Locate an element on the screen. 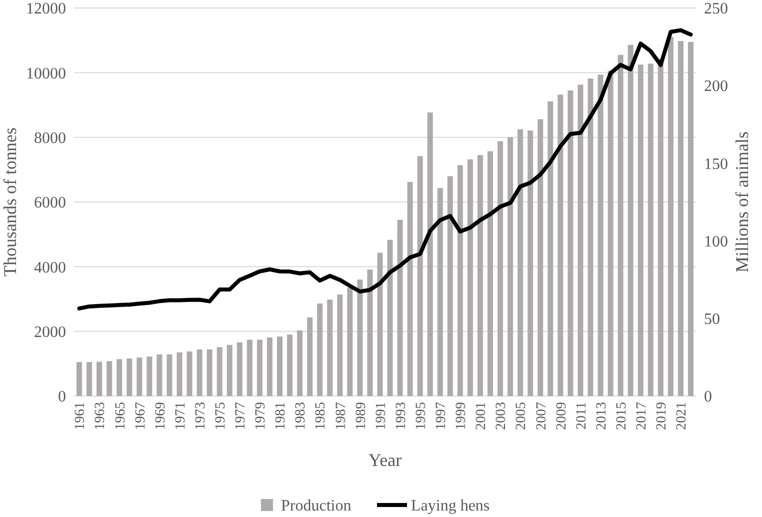  x-tick-label: 2015 is located at coordinates (622, 416).